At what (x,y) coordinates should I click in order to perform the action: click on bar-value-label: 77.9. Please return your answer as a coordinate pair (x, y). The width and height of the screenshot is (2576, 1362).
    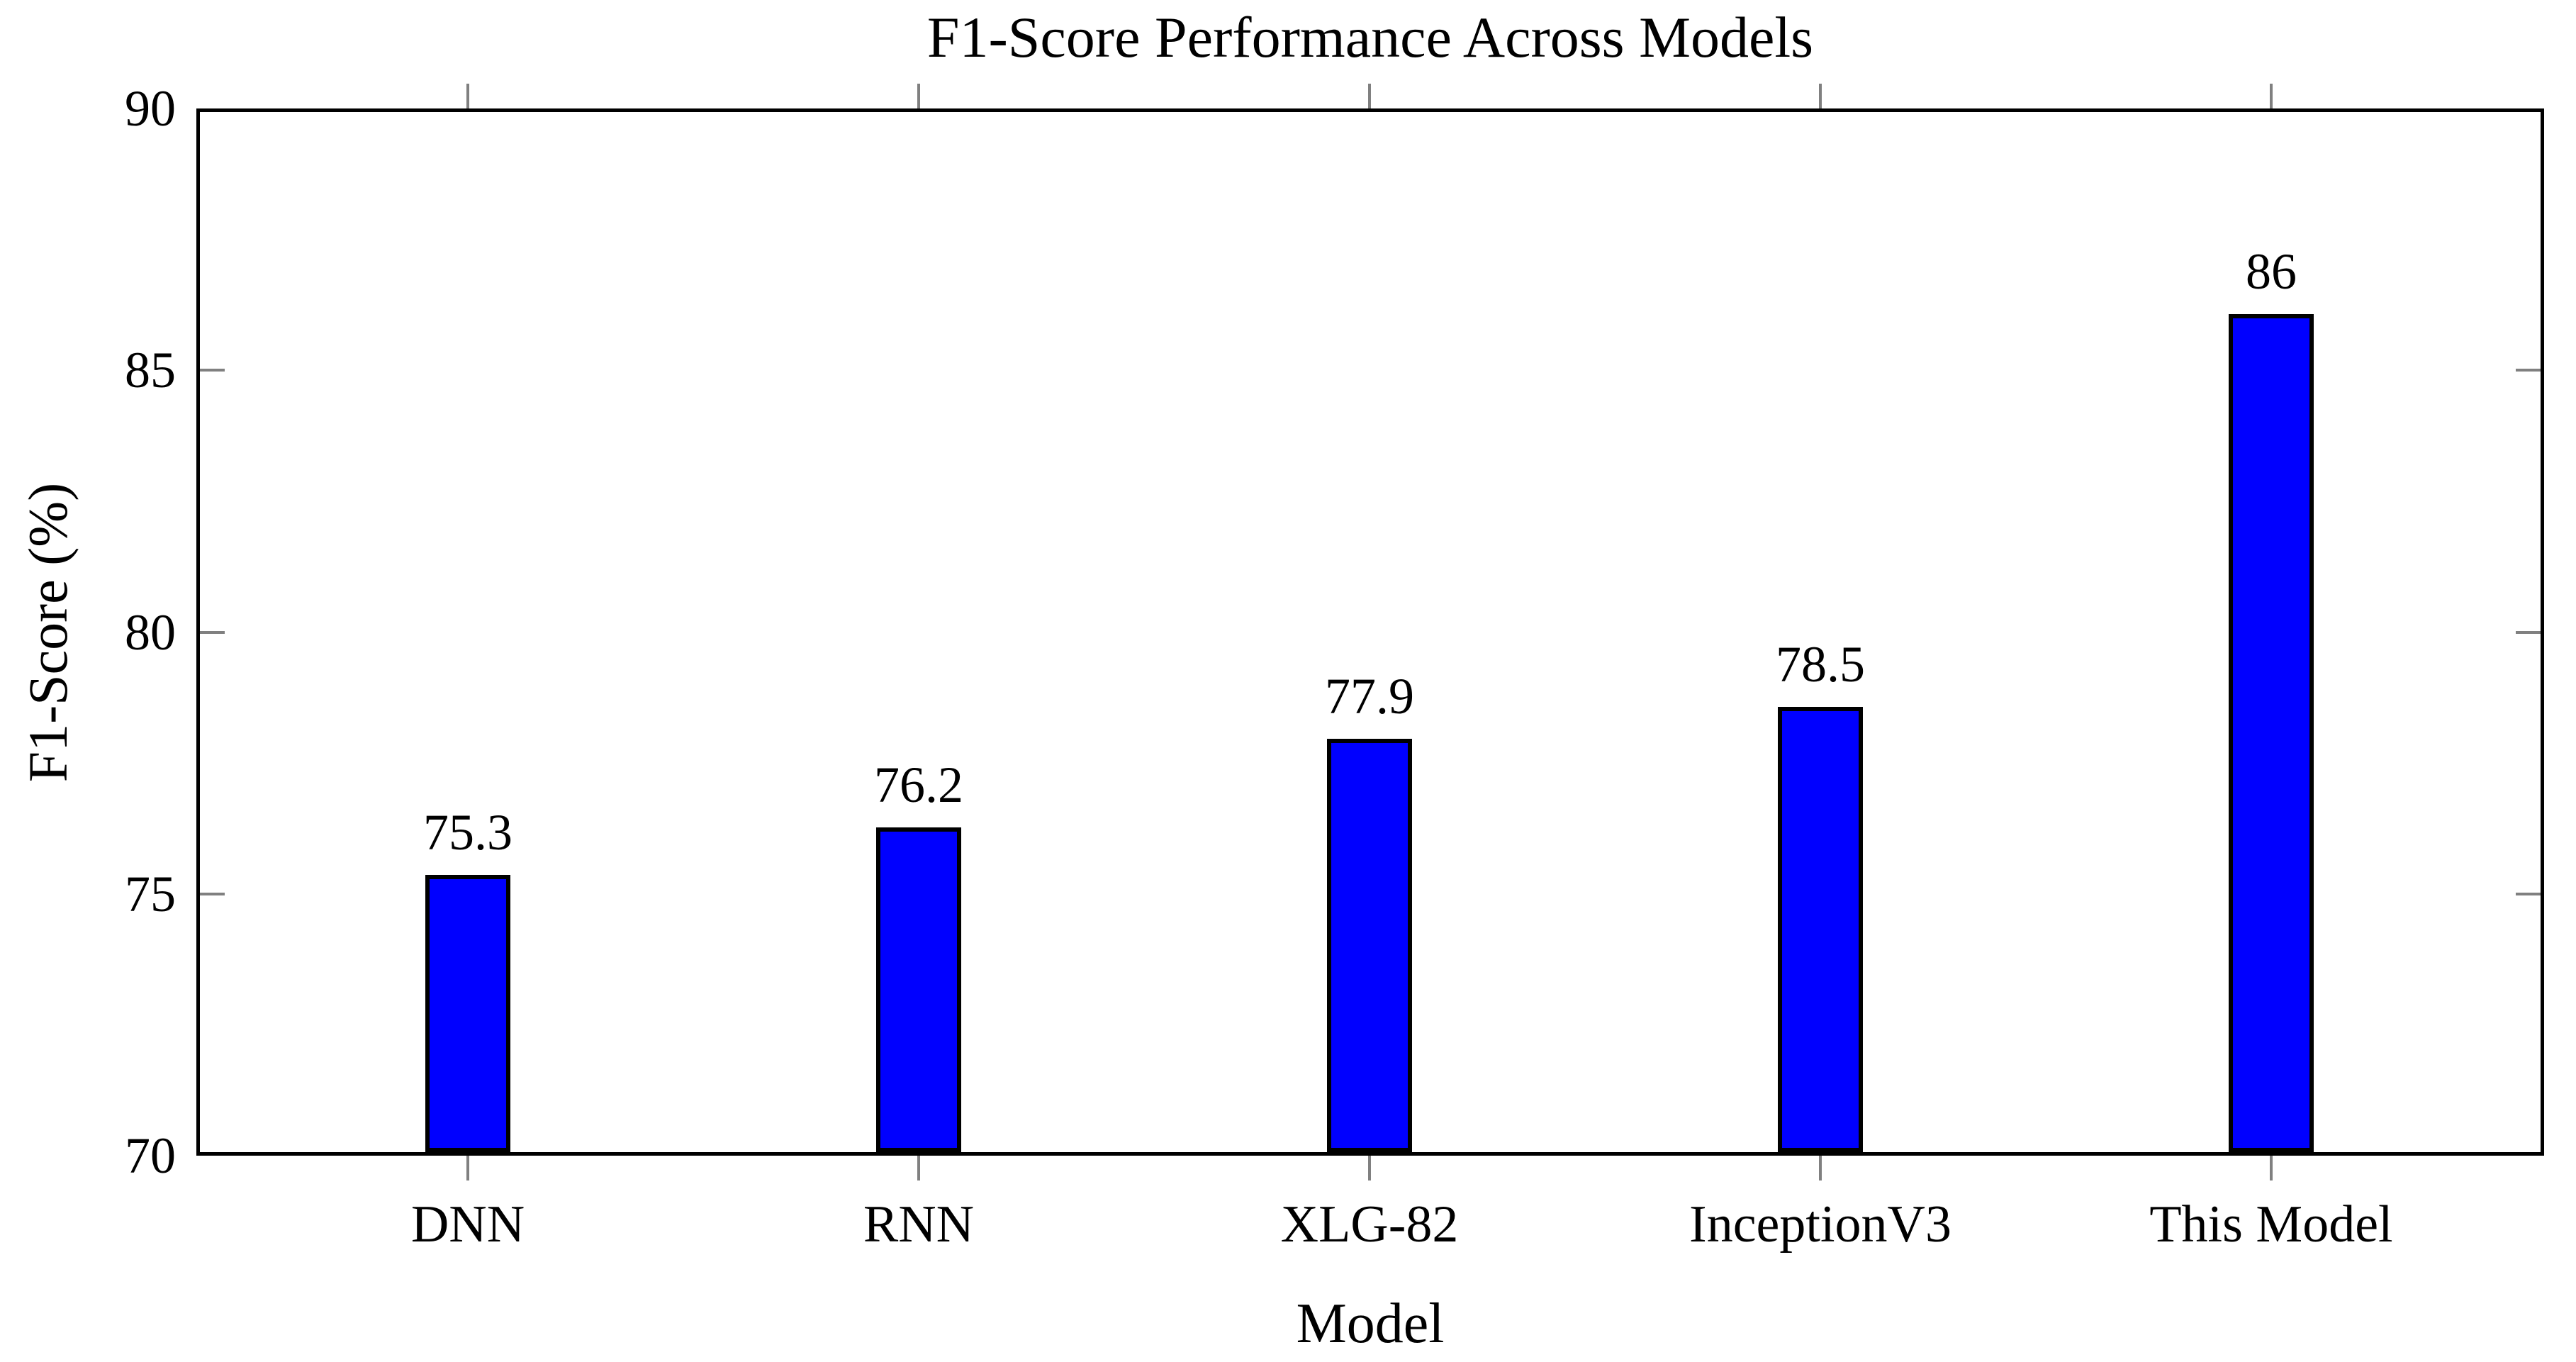
    Looking at the image, I should click on (1370, 696).